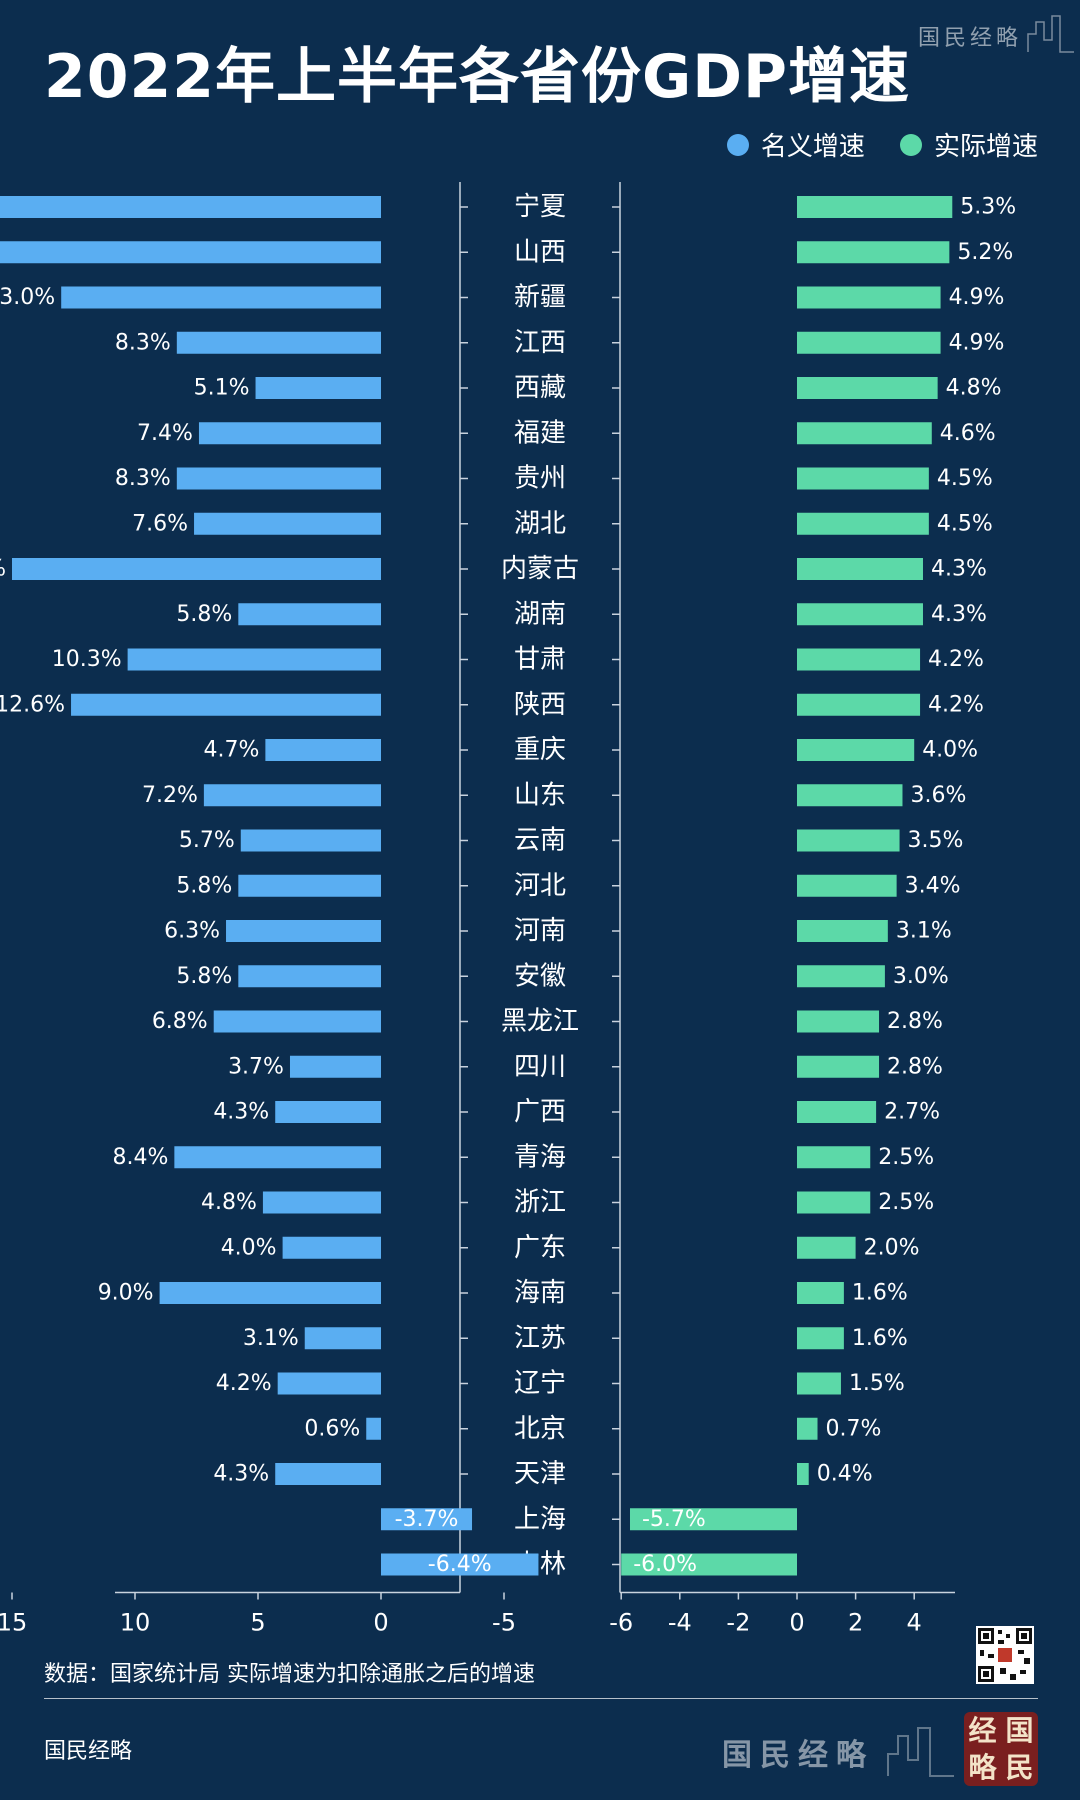 This screenshot has height=1800, width=1080. Describe the element at coordinates (540, 614) in the screenshot. I see `category-label: 湖南` at that location.